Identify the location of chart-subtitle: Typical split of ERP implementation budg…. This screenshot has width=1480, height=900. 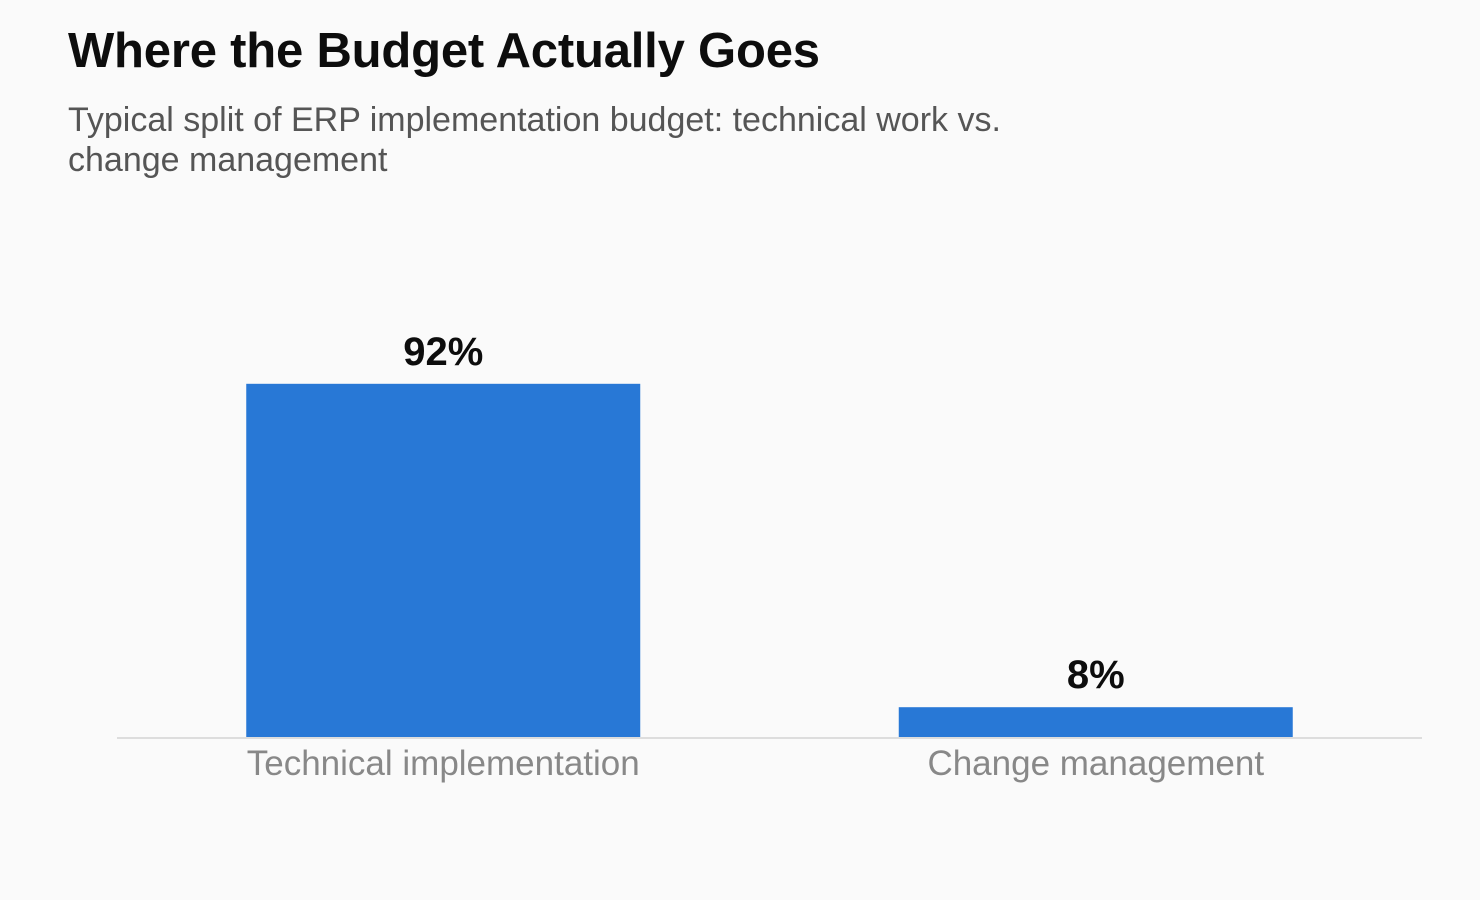
(534, 140).